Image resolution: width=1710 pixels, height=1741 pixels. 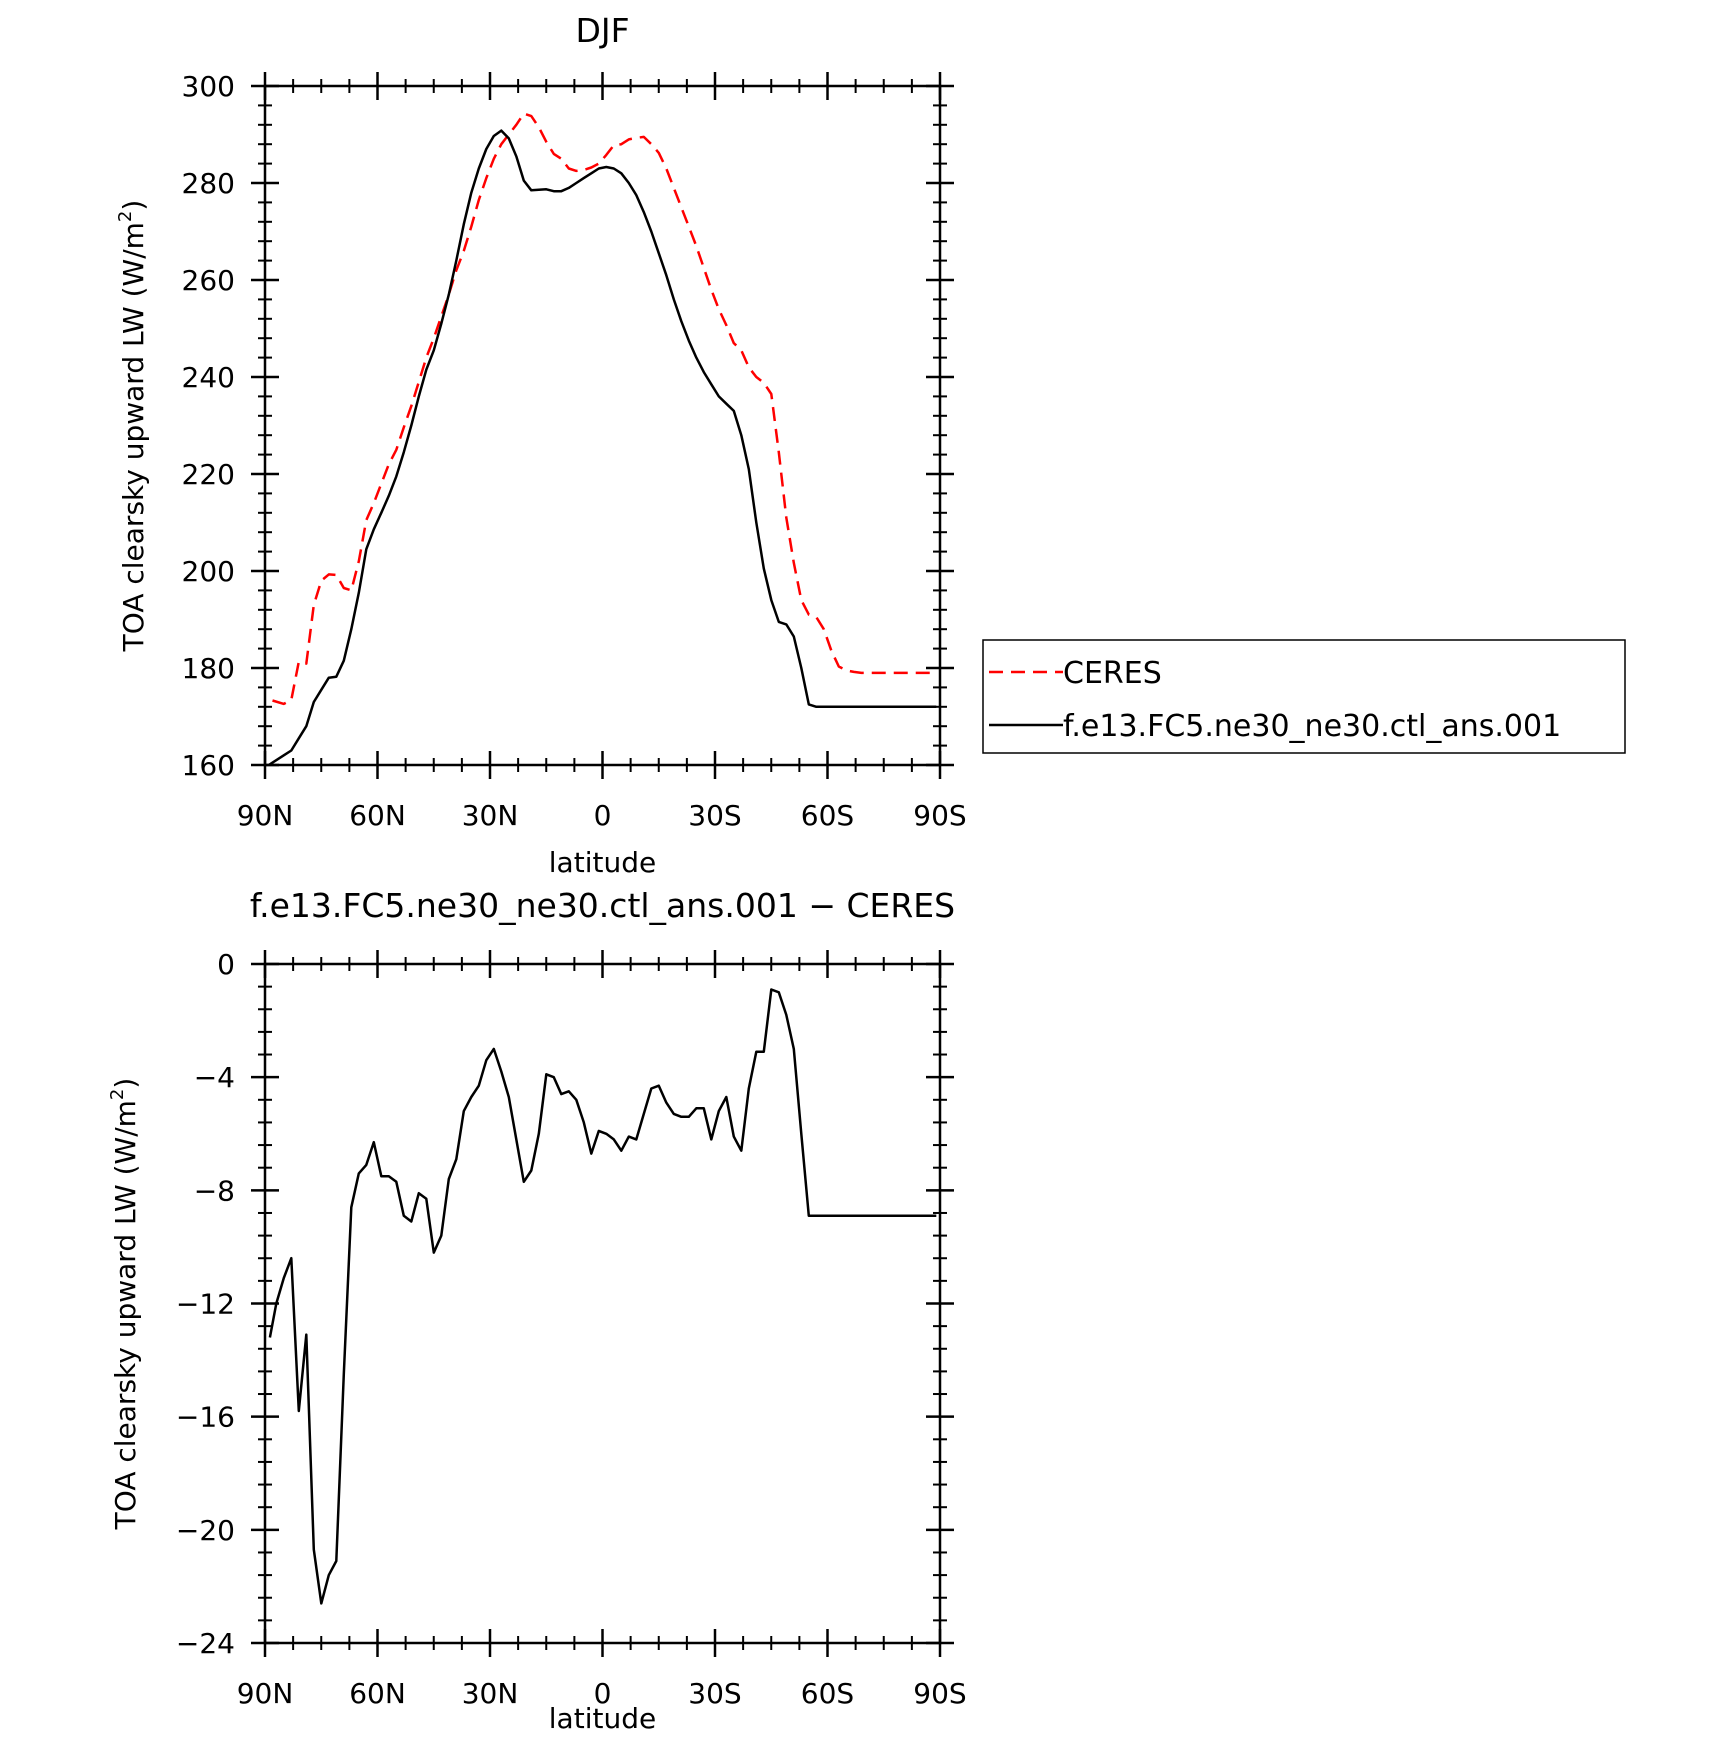 I want to click on y-tick-label: 300, so click(x=208, y=86).